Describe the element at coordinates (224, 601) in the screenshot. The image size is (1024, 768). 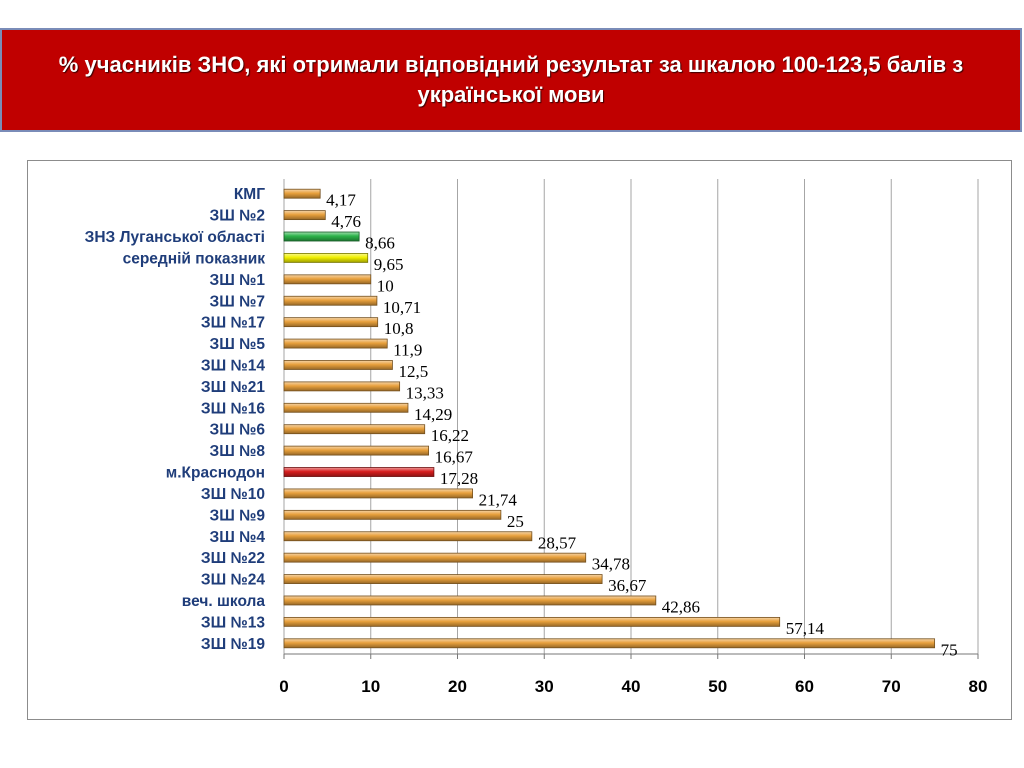
I see `category-label: веч. школа` at that location.